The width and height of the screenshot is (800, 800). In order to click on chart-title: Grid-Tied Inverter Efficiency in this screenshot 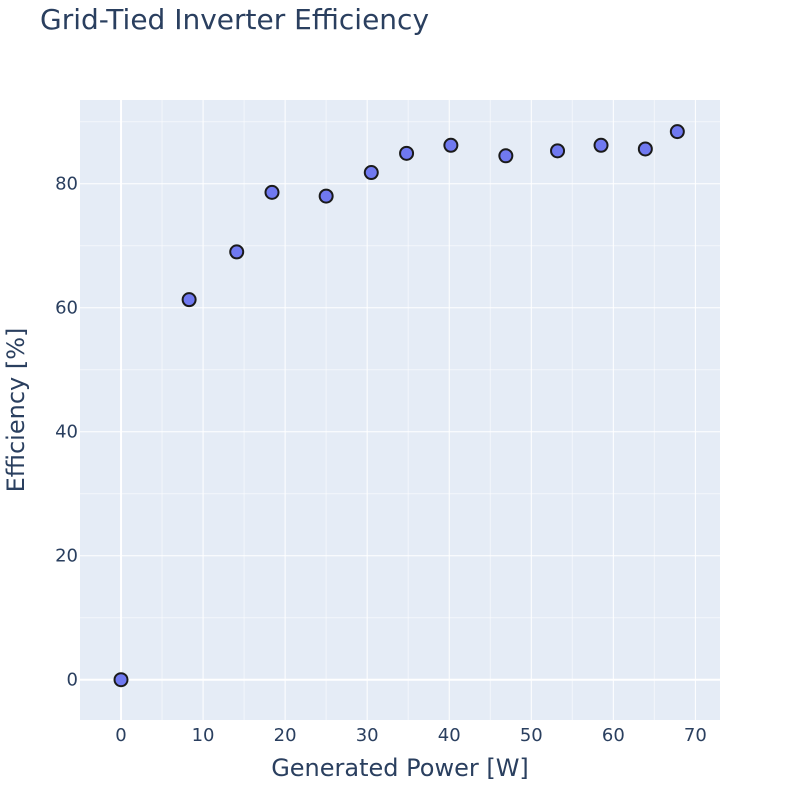, I will do `click(234, 19)`.